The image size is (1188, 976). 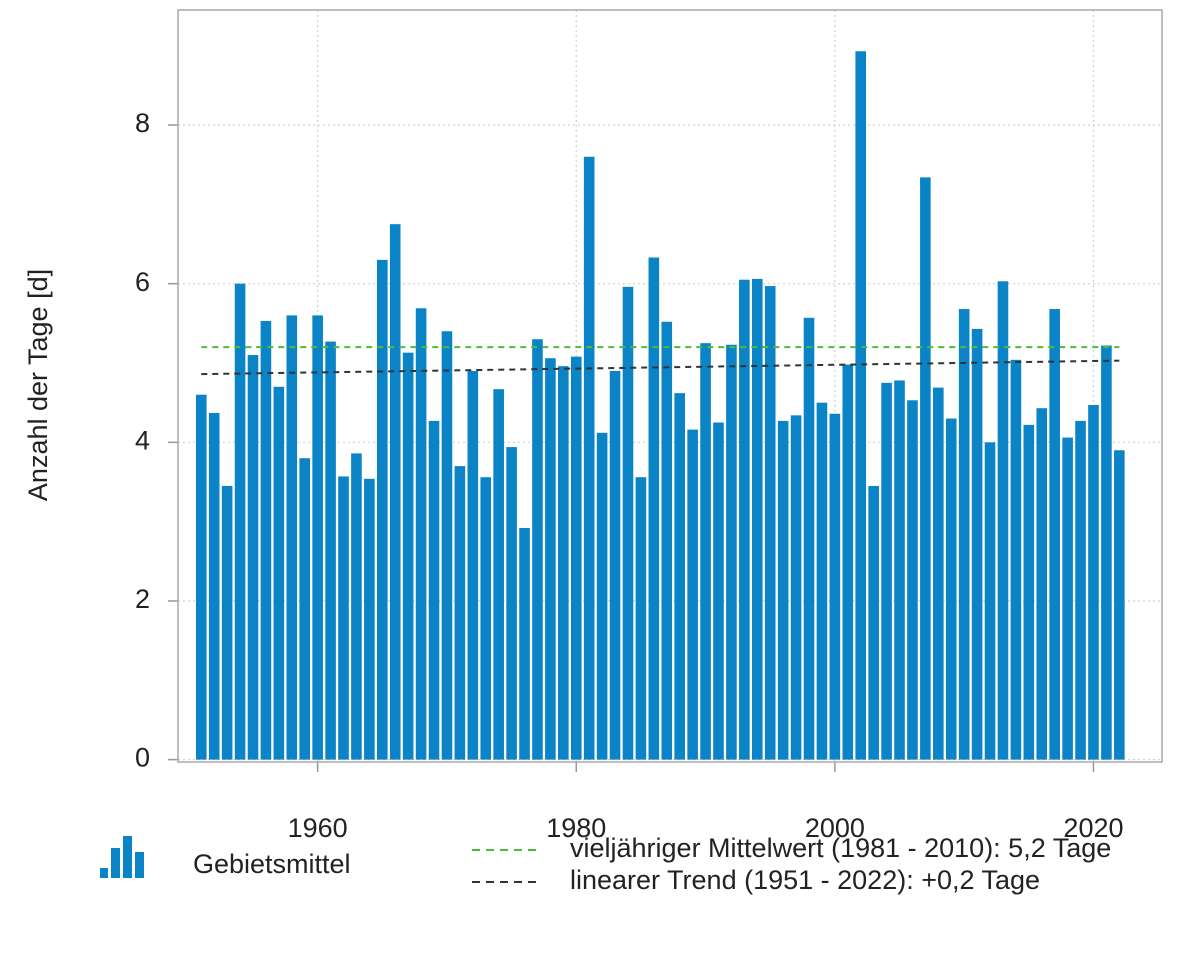 I want to click on x-tick-label: 2000, so click(x=835, y=828).